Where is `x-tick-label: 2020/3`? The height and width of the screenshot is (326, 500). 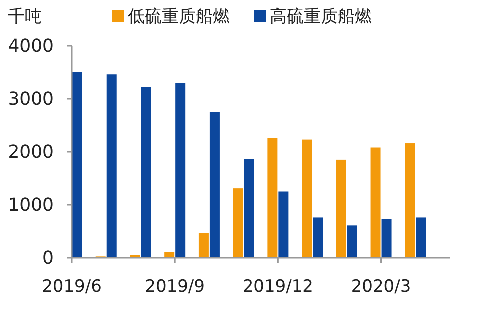
x-tick-label: 2020/3 is located at coordinates (381, 287).